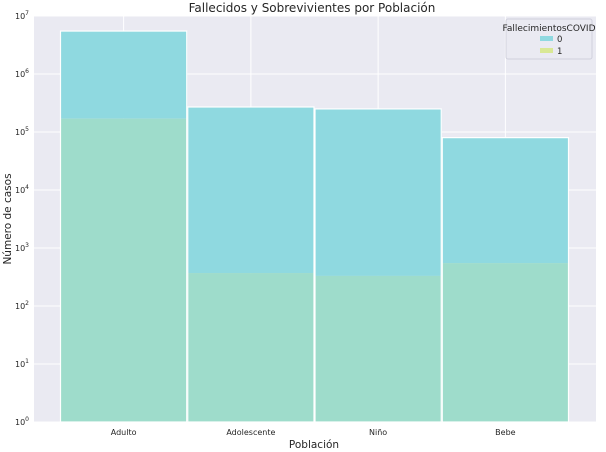 The height and width of the screenshot is (452, 606). Describe the element at coordinates (22, 131) in the screenshot. I see `y-tick-label-5: 10⁵` at that location.